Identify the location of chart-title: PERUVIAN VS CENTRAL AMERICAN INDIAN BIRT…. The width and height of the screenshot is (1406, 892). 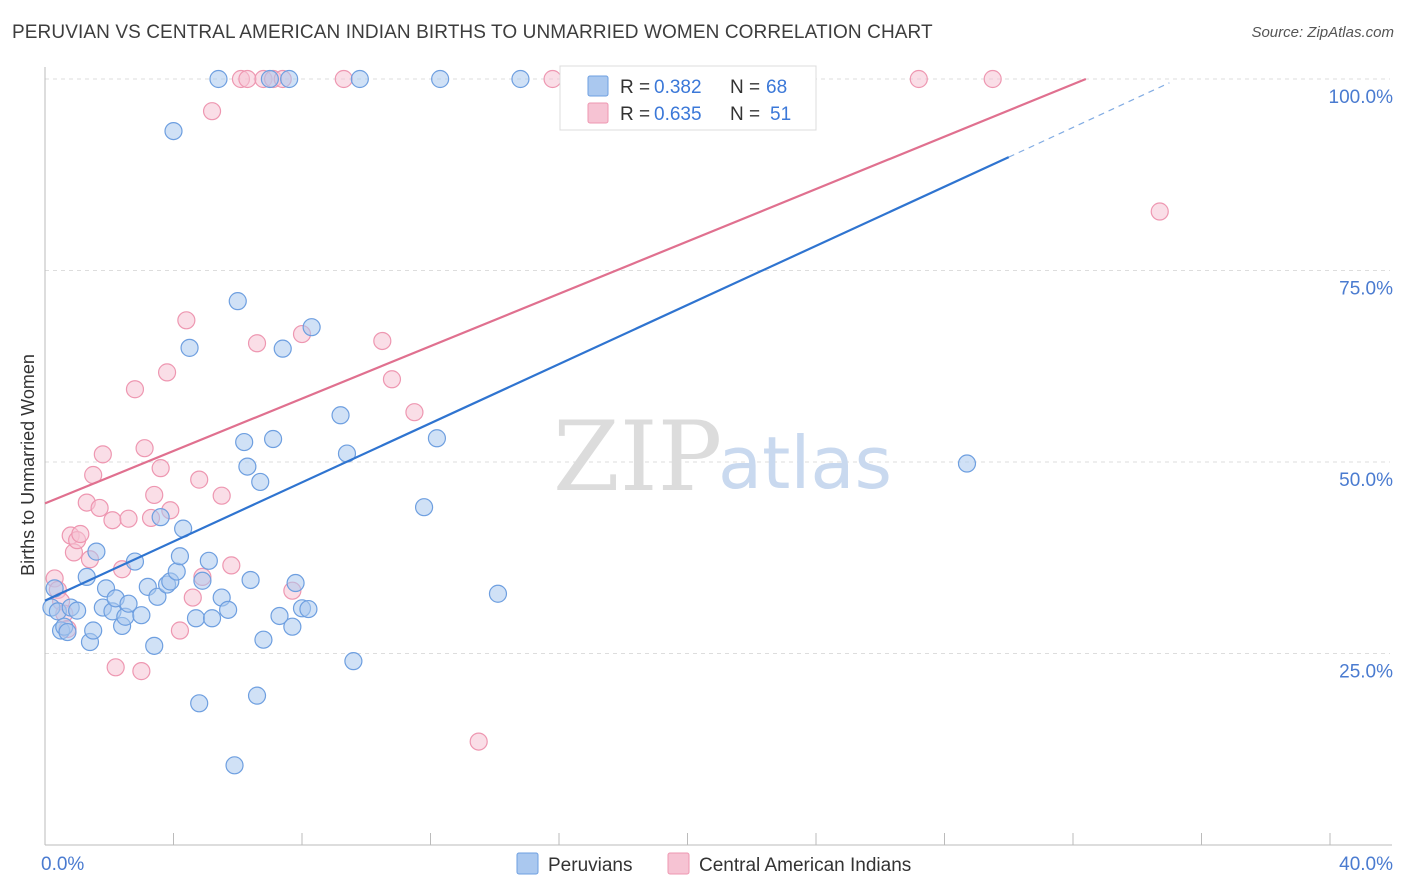
(472, 32).